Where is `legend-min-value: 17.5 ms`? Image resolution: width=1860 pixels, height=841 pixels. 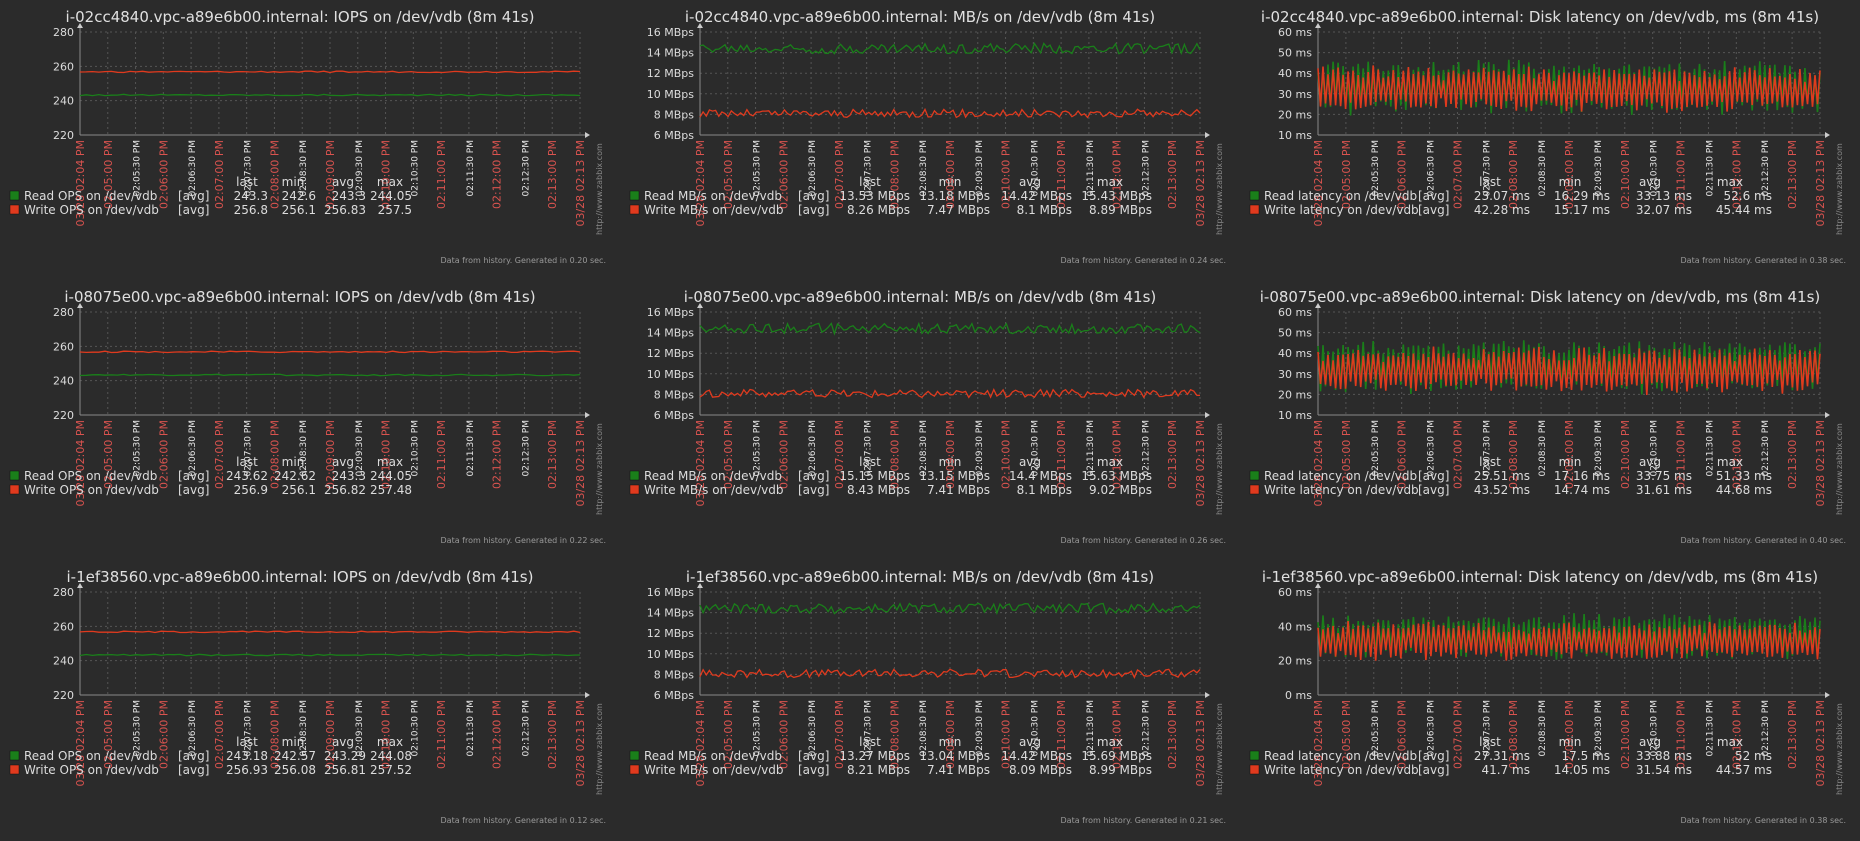 legend-min-value: 17.5 ms is located at coordinates (1586, 756).